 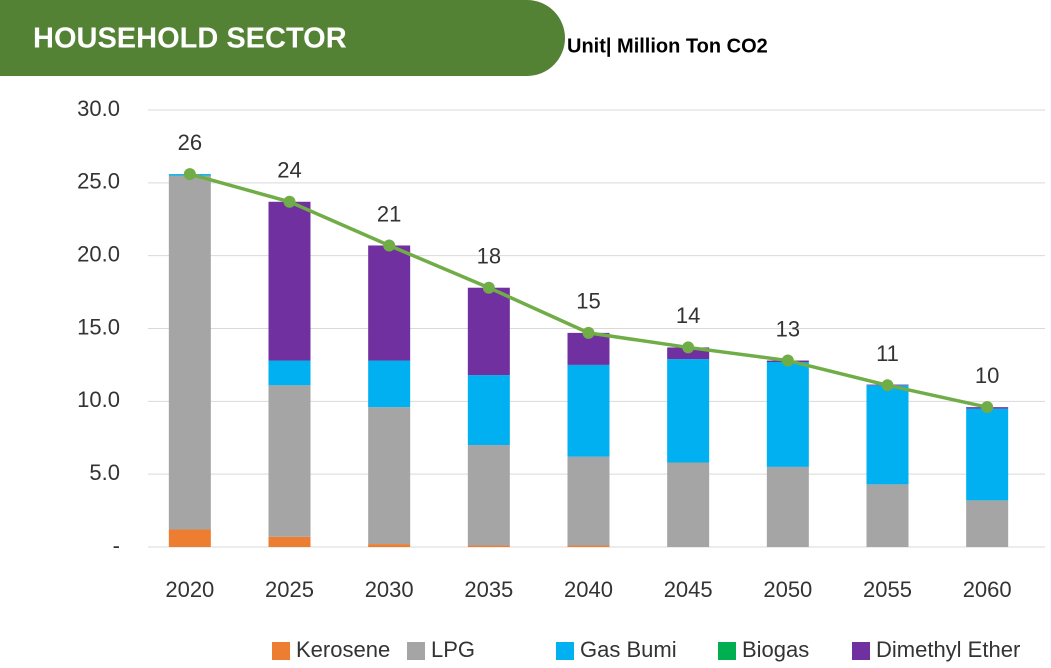 I want to click on legend-label: Dimethyl Ether, so click(x=948, y=649).